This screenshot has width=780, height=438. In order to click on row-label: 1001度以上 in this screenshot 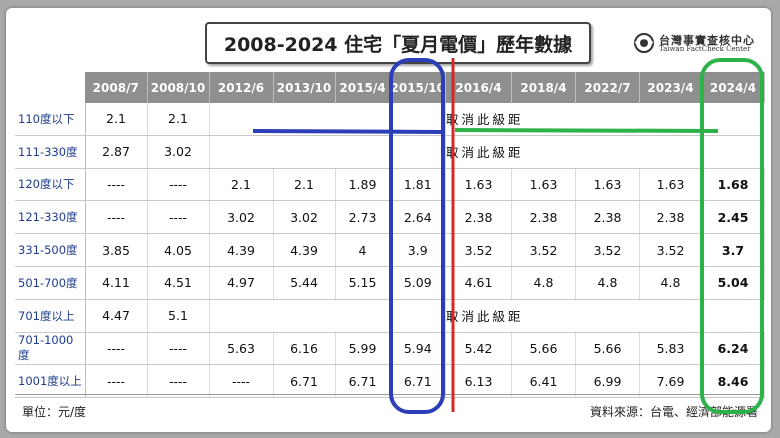, I will do `click(50, 381)`.